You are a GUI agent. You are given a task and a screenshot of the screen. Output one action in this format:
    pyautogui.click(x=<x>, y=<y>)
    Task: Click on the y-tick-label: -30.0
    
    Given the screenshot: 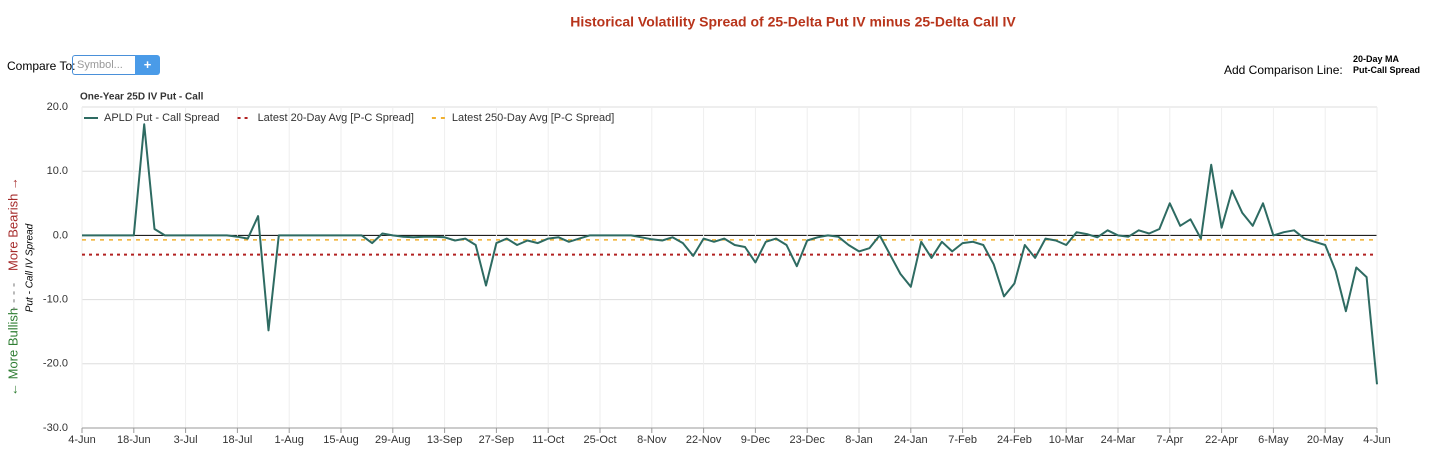 What is the action you would take?
    pyautogui.click(x=55, y=428)
    